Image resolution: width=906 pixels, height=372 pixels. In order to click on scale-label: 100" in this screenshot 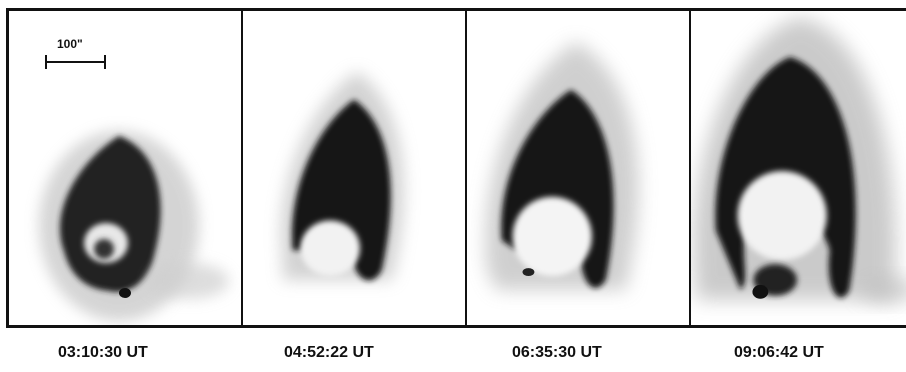, I will do `click(70, 44)`.